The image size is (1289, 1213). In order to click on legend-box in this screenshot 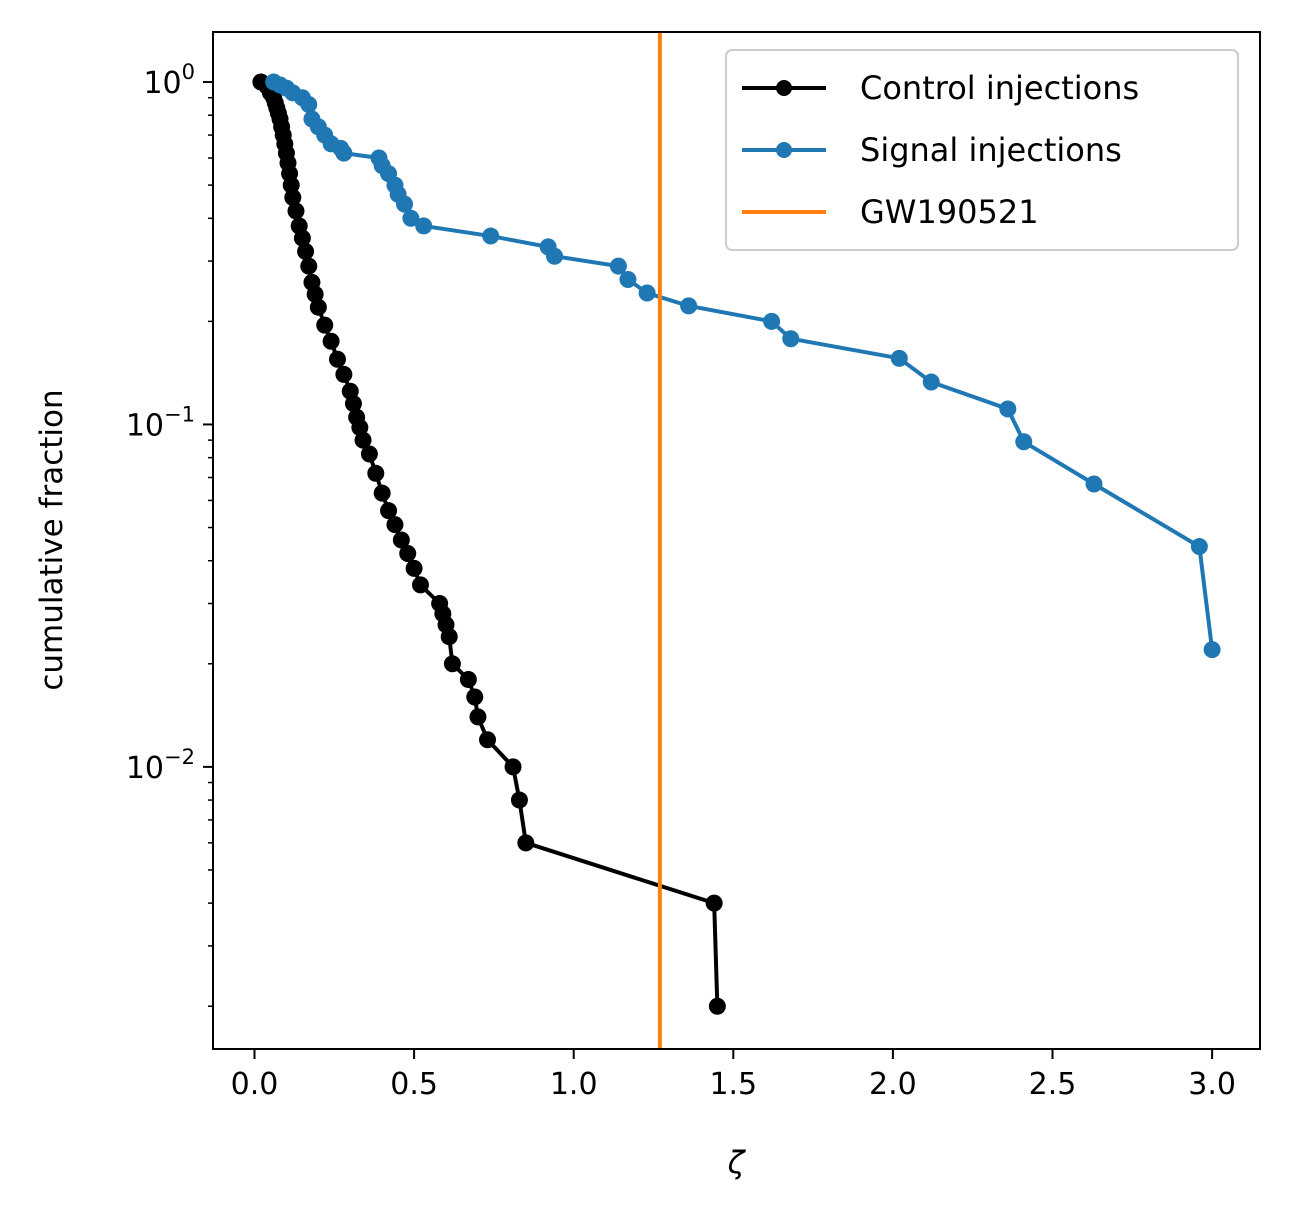, I will do `click(982, 150)`.